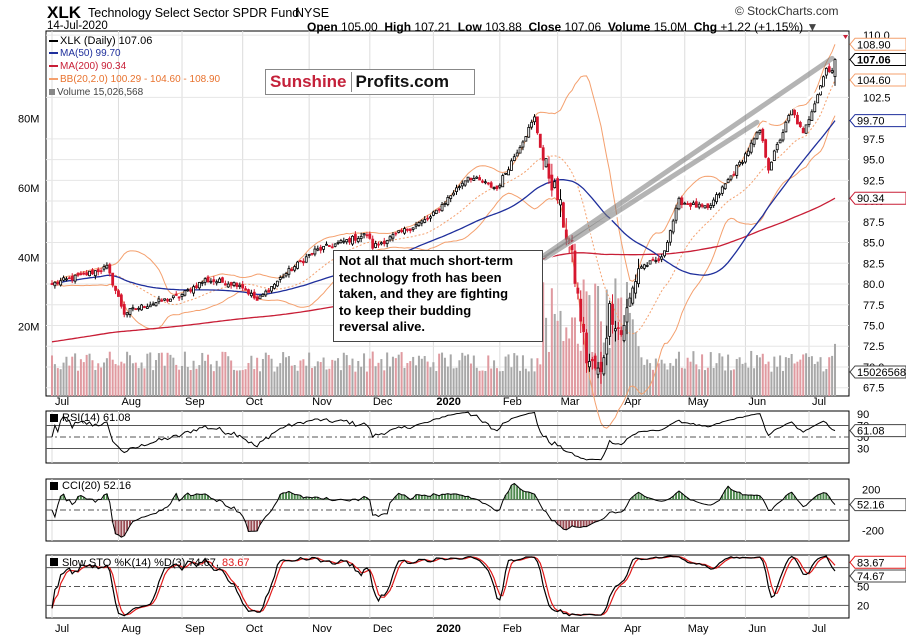  What do you see at coordinates (131, 402) in the screenshot?
I see `x-axis-tick-label: Aug` at bounding box center [131, 402].